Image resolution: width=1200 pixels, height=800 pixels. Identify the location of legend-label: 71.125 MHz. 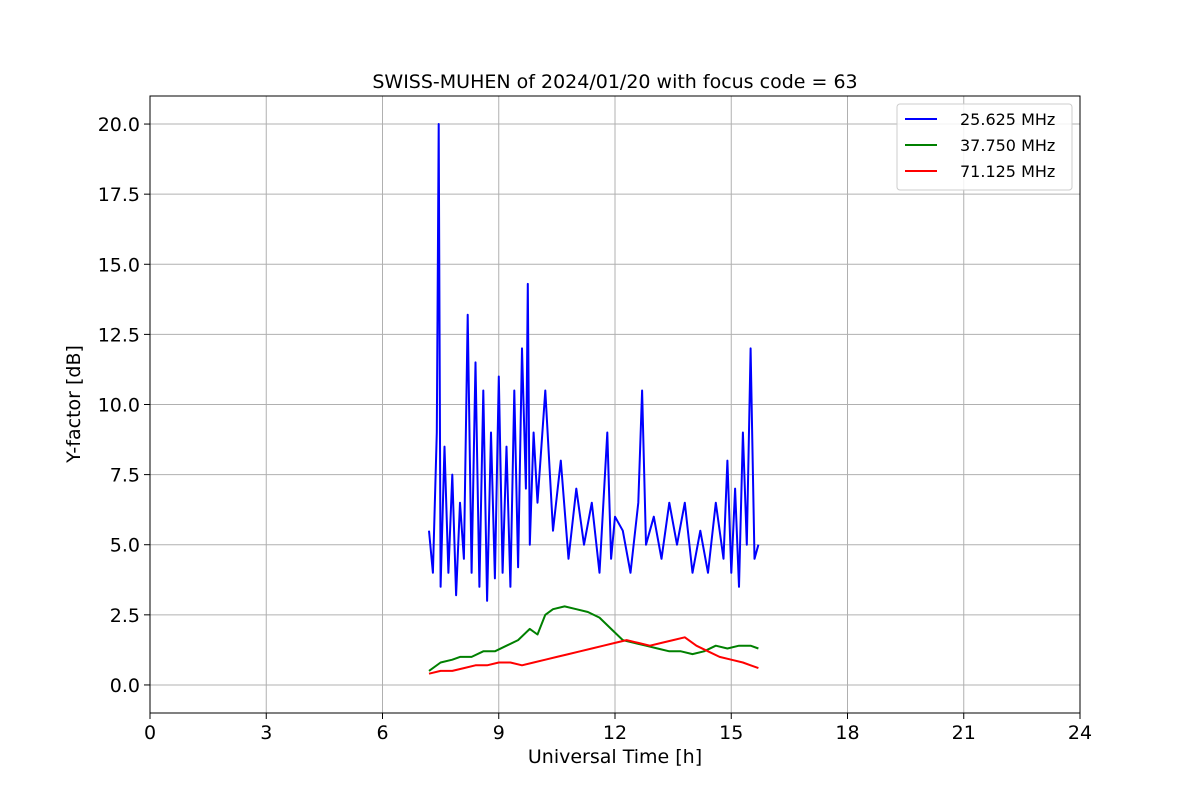
(1007, 171).